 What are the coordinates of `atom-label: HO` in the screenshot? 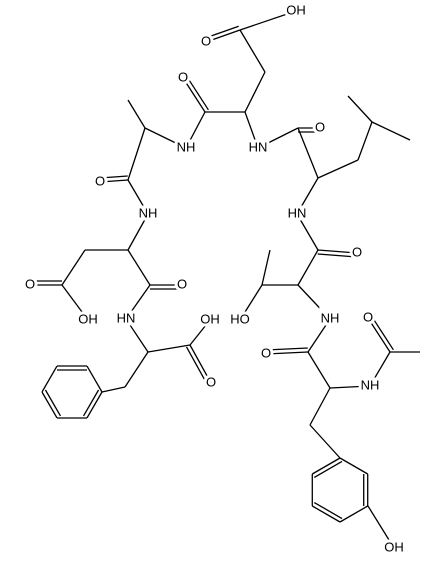 It's located at (240, 318).